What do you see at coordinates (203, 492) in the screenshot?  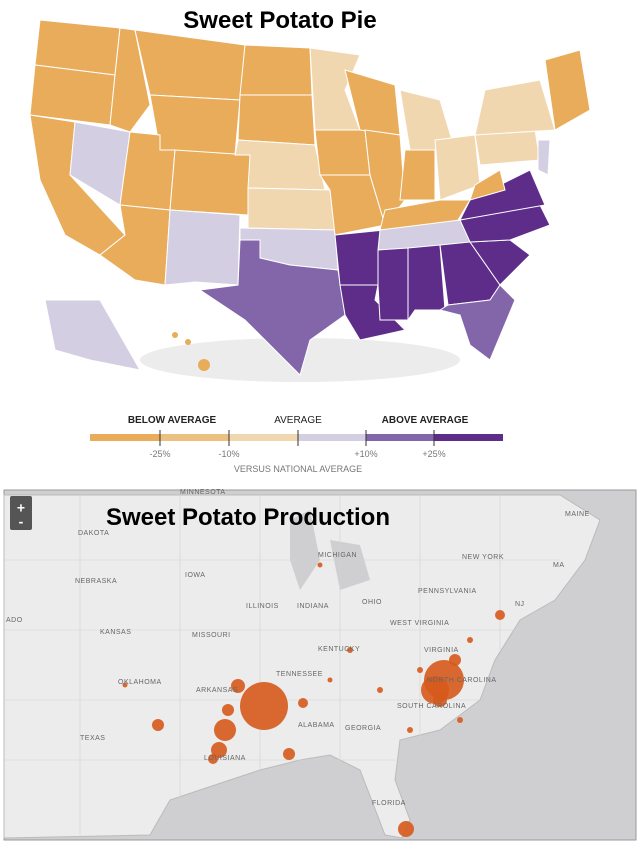 I see `state-label: MINNESOTA` at bounding box center [203, 492].